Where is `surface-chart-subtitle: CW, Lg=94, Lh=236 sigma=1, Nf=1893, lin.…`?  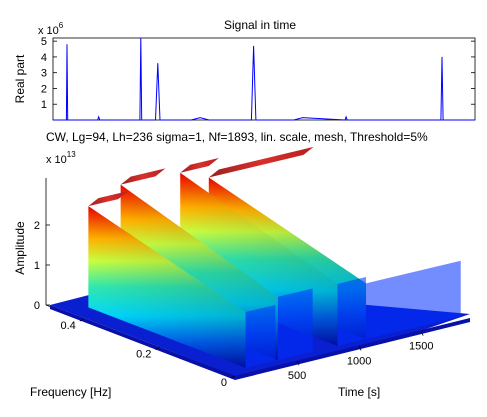 surface-chart-subtitle: CW, Lg=94, Lh=236 sigma=1, Nf=1893, lin.… is located at coordinates (237, 137).